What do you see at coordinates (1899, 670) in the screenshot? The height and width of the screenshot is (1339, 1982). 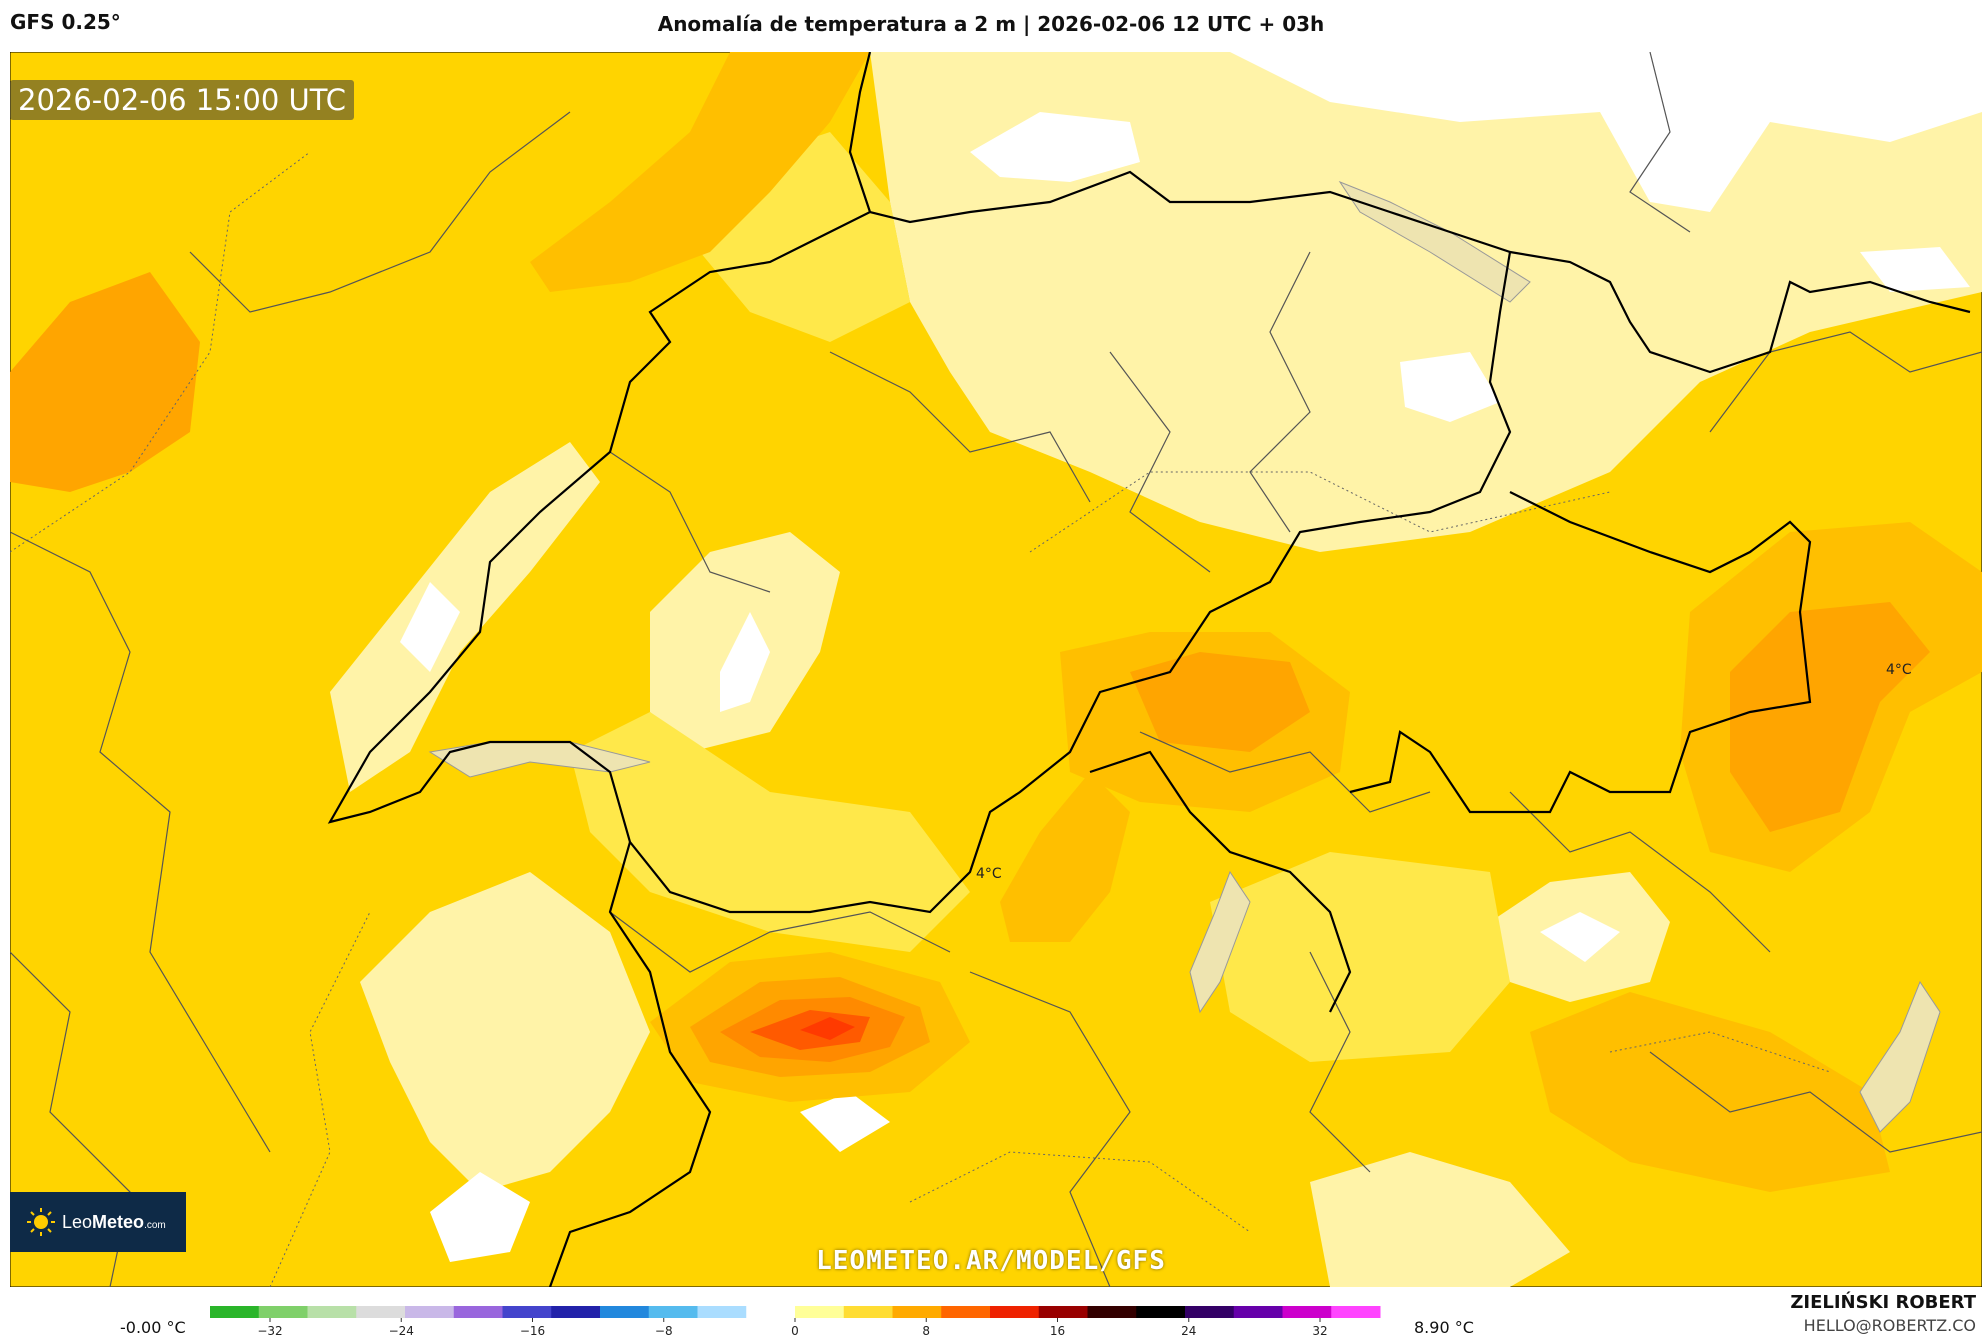 I see `contour-label-east: 4°C` at bounding box center [1899, 670].